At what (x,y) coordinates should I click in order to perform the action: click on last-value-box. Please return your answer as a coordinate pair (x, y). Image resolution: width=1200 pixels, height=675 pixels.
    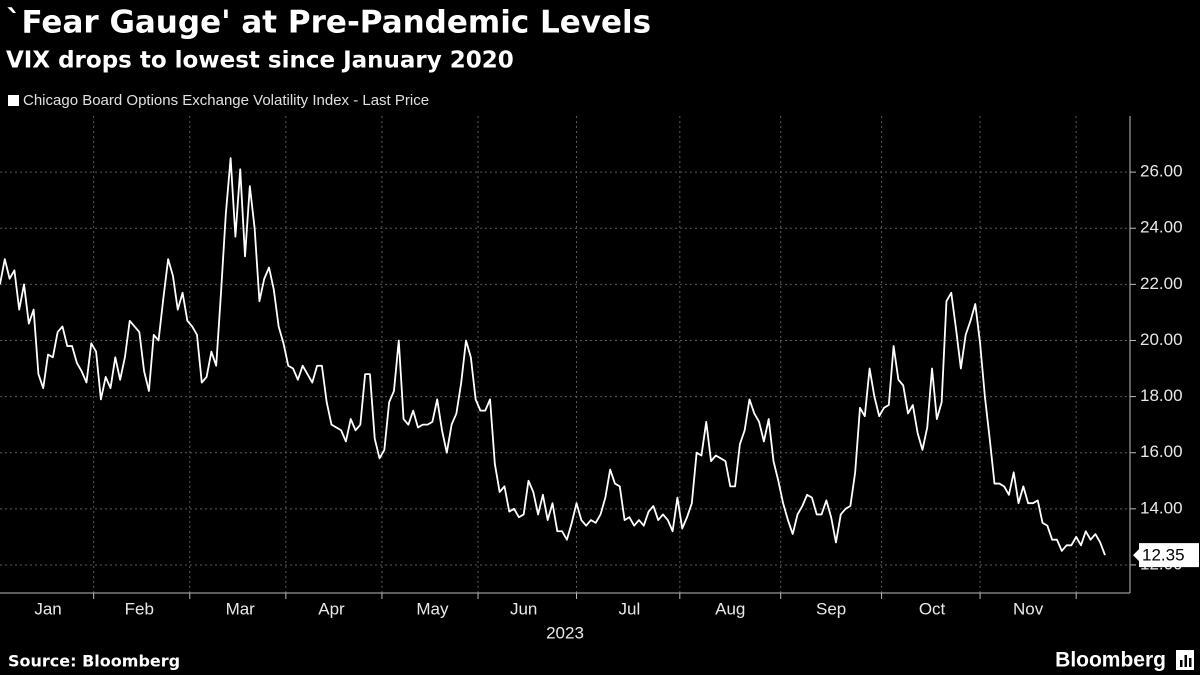
    Looking at the image, I should click on (1169, 555).